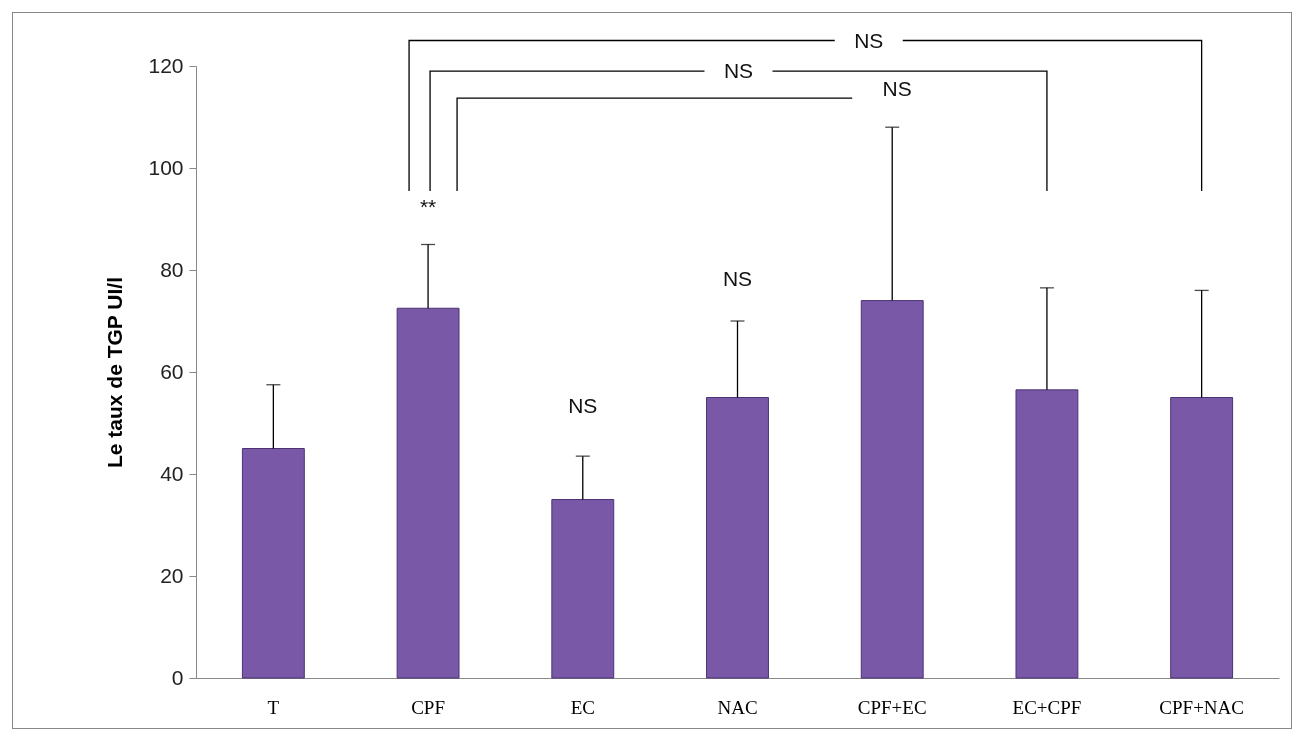  I want to click on x-tick-label: T, so click(273, 707).